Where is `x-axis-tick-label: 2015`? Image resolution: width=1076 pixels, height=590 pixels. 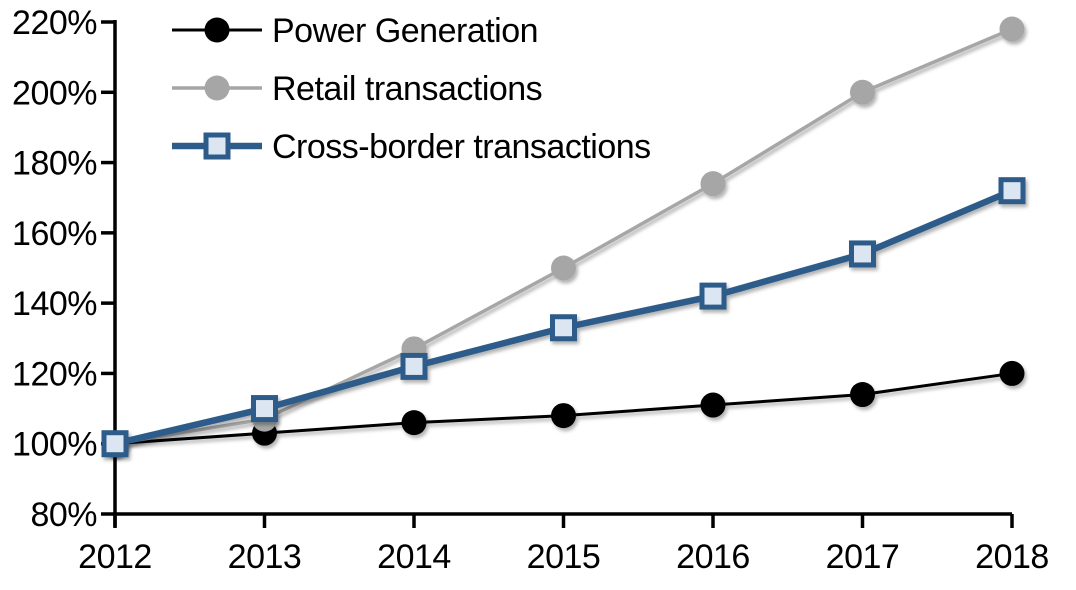 x-axis-tick-label: 2015 is located at coordinates (564, 557).